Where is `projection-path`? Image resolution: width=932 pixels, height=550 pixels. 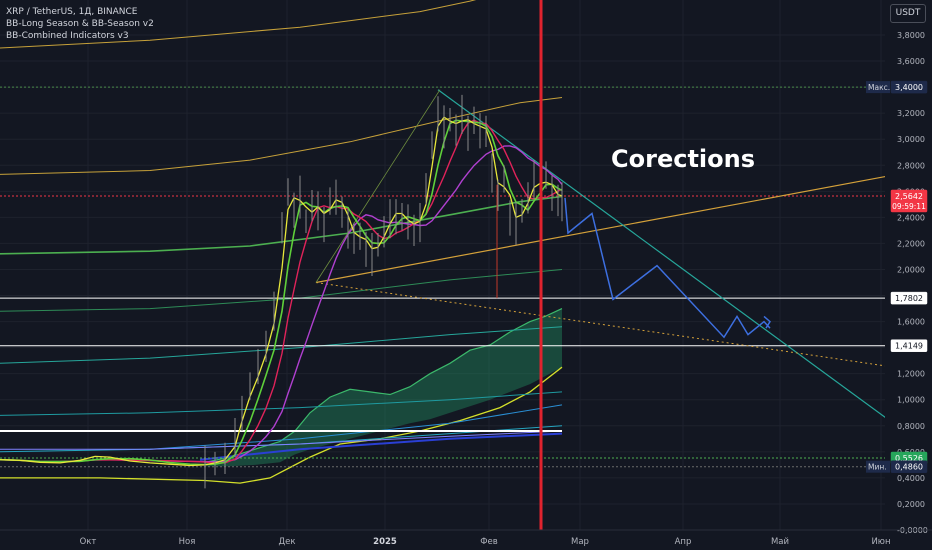 projection-path is located at coordinates (667, 268).